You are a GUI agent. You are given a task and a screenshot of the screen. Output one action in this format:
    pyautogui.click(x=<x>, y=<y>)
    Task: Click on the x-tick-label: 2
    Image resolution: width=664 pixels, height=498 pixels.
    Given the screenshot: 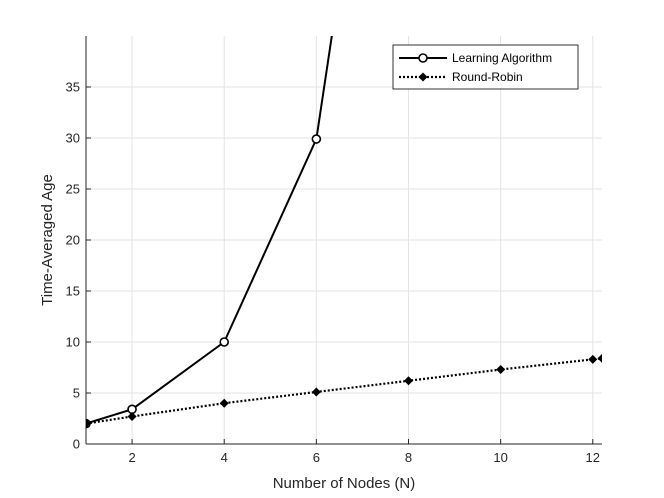 What is the action you would take?
    pyautogui.click(x=131, y=457)
    